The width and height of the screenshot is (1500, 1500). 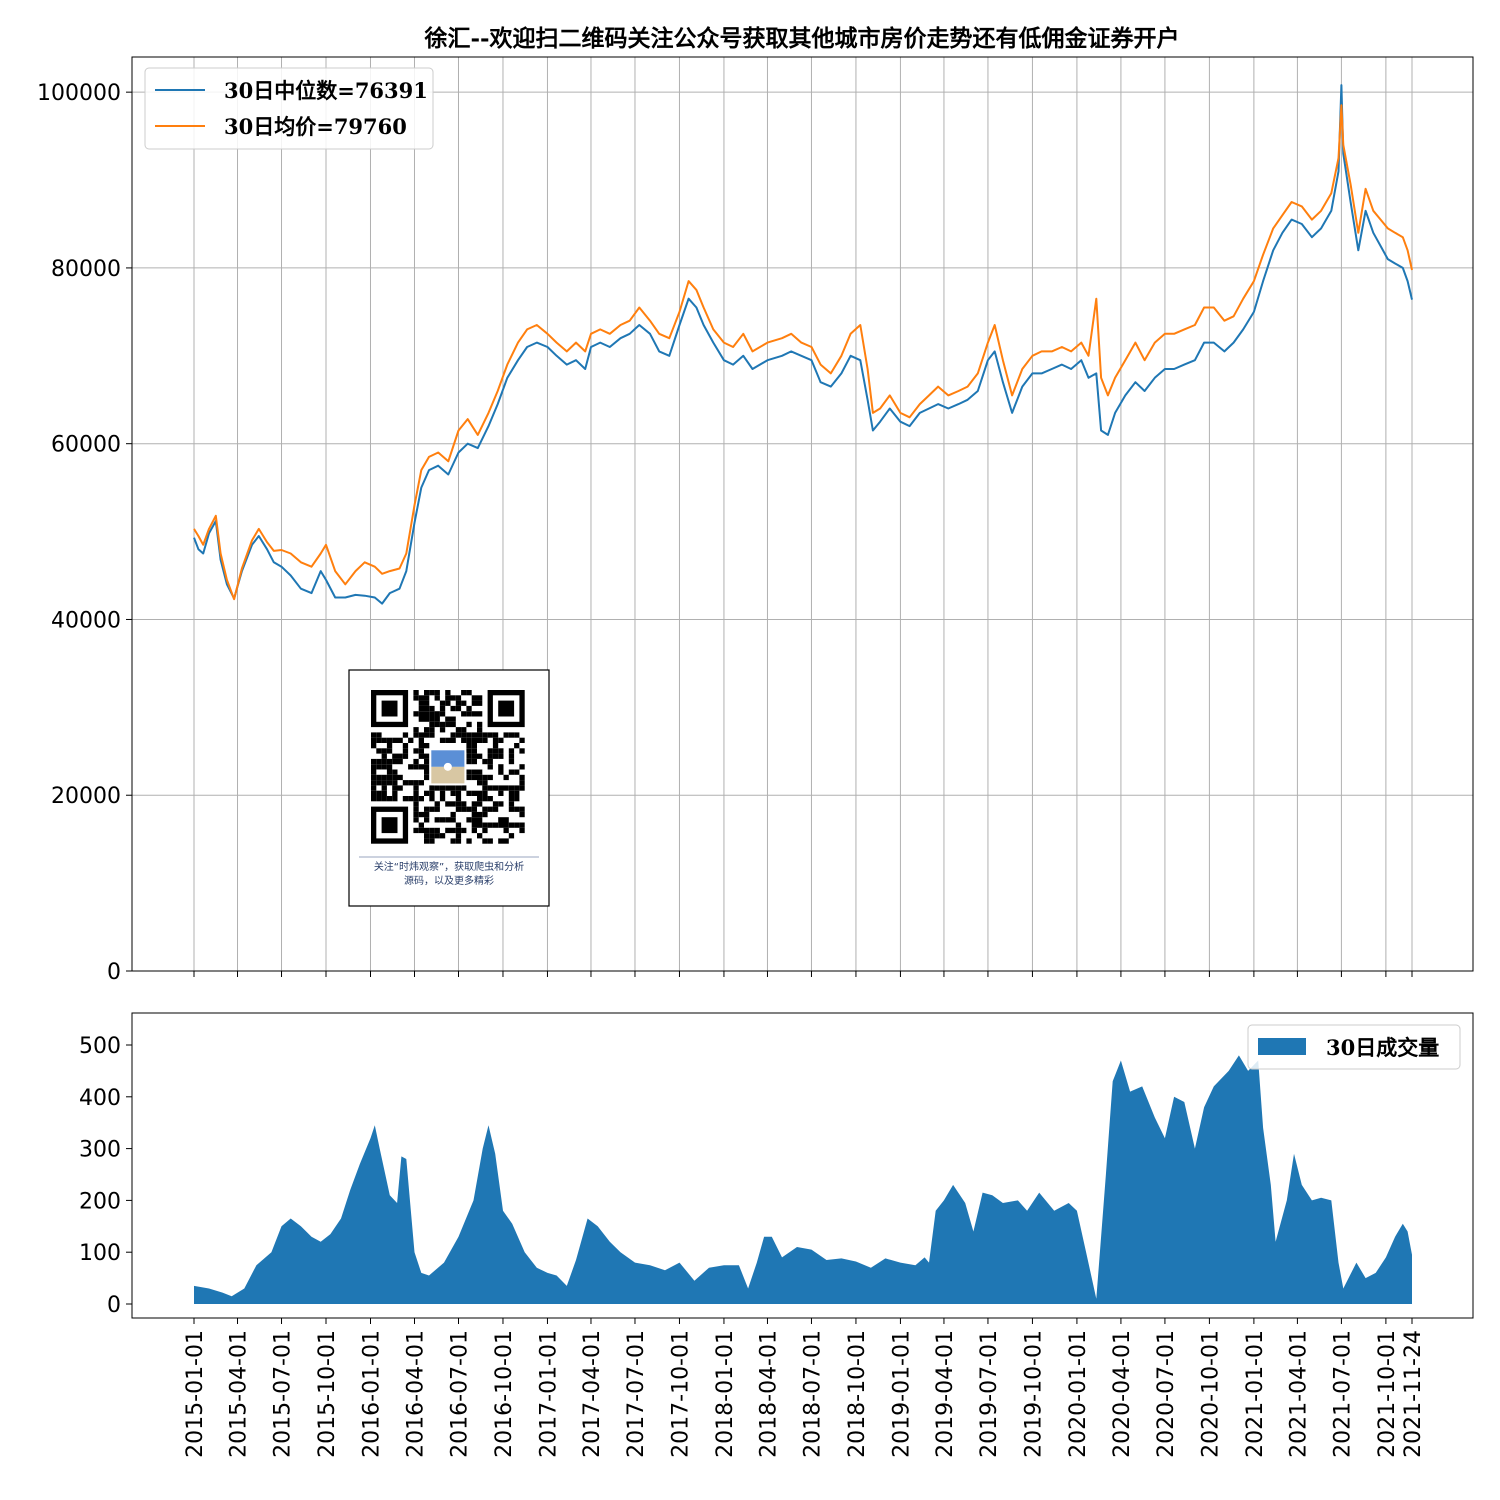 I want to click on x-tick-label: 2019-07-01, so click(x=989, y=1394).